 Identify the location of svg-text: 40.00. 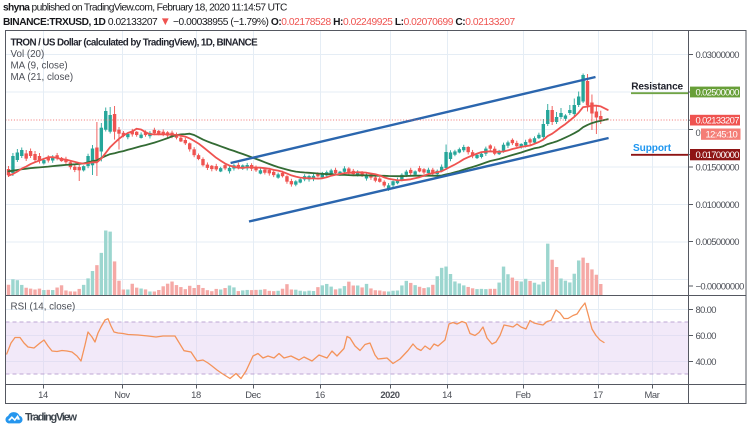
(706, 361).